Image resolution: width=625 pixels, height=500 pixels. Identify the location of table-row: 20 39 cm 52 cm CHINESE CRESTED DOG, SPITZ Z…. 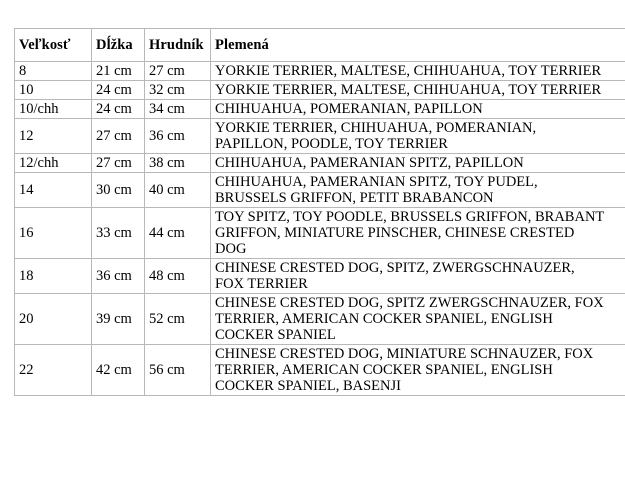
(319, 319).